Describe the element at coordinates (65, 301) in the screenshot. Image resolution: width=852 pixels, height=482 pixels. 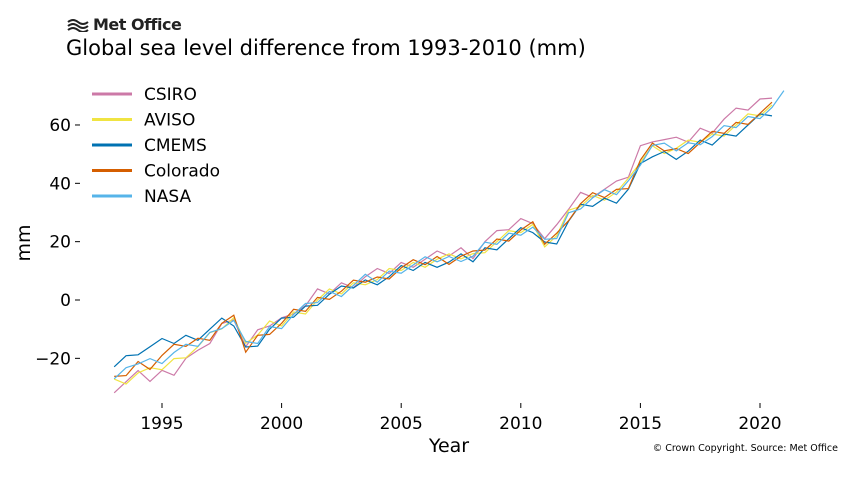
I see `y-tick-label: 0` at that location.